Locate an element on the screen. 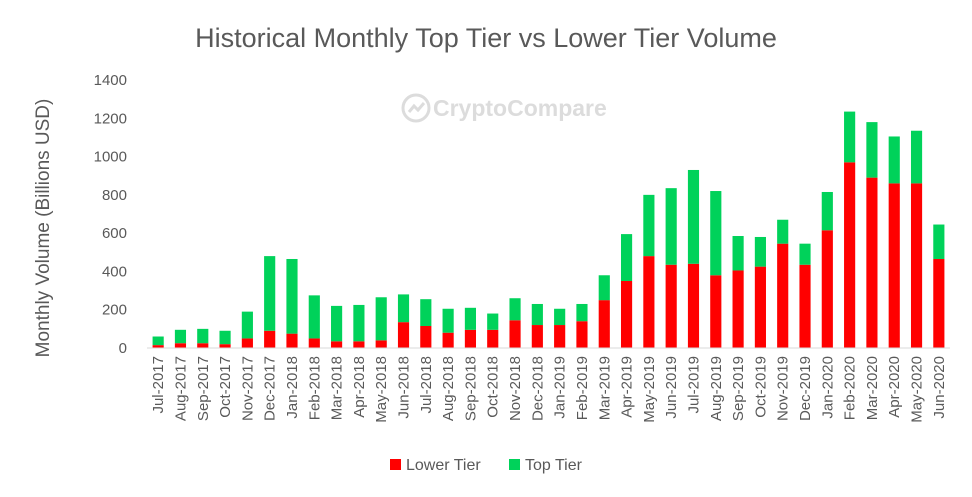 The image size is (972, 497). y-axis-ticks: 0 200 400 600 800 1000 1200 1400 is located at coordinates (110, 214).